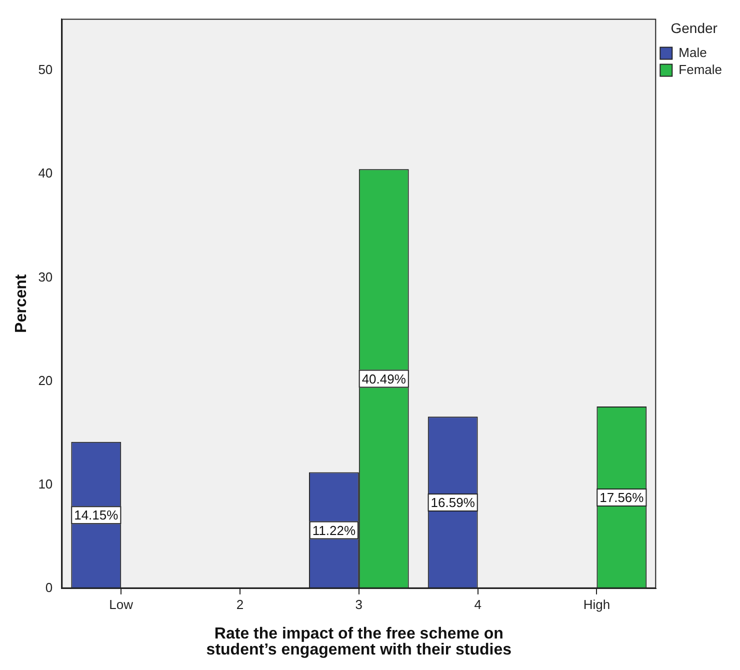  What do you see at coordinates (45, 380) in the screenshot?
I see `y-tick-label: 20` at bounding box center [45, 380].